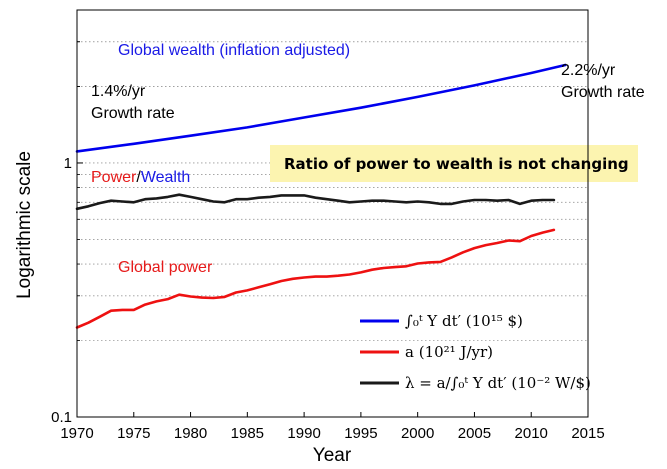 The width and height of the screenshot is (667, 469). What do you see at coordinates (61, 417) in the screenshot?
I see `y-tick-label: 0.1` at bounding box center [61, 417].